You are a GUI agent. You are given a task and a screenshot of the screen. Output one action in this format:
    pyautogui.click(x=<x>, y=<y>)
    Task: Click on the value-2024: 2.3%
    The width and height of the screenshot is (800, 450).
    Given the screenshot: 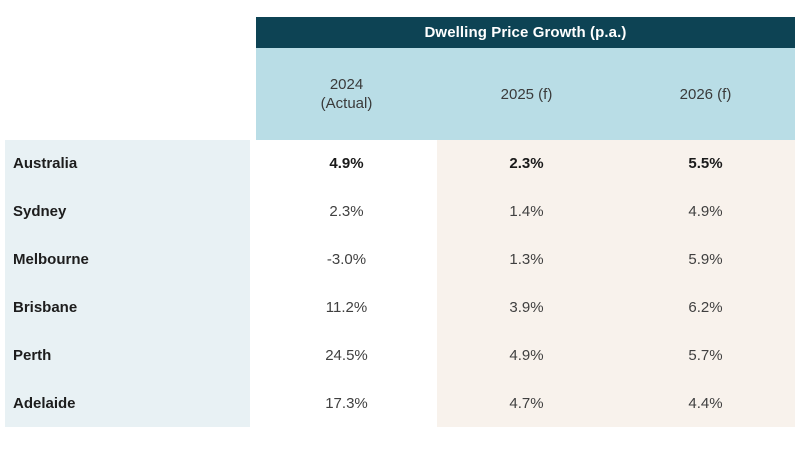 What is the action you would take?
    pyautogui.click(x=346, y=211)
    